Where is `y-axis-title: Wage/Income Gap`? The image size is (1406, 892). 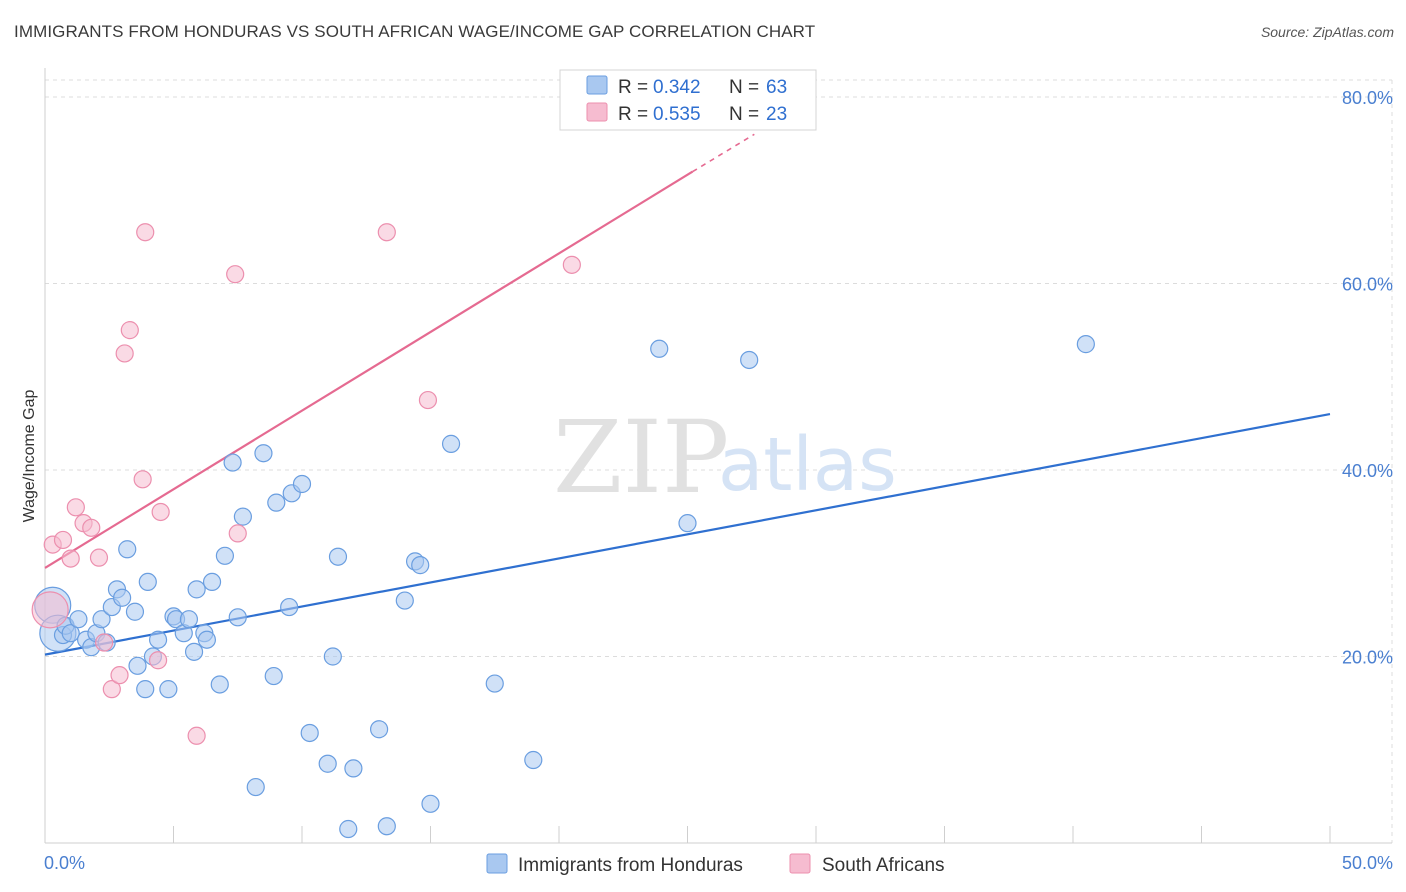 y-axis-title: Wage/Income Gap is located at coordinates (29, 456).